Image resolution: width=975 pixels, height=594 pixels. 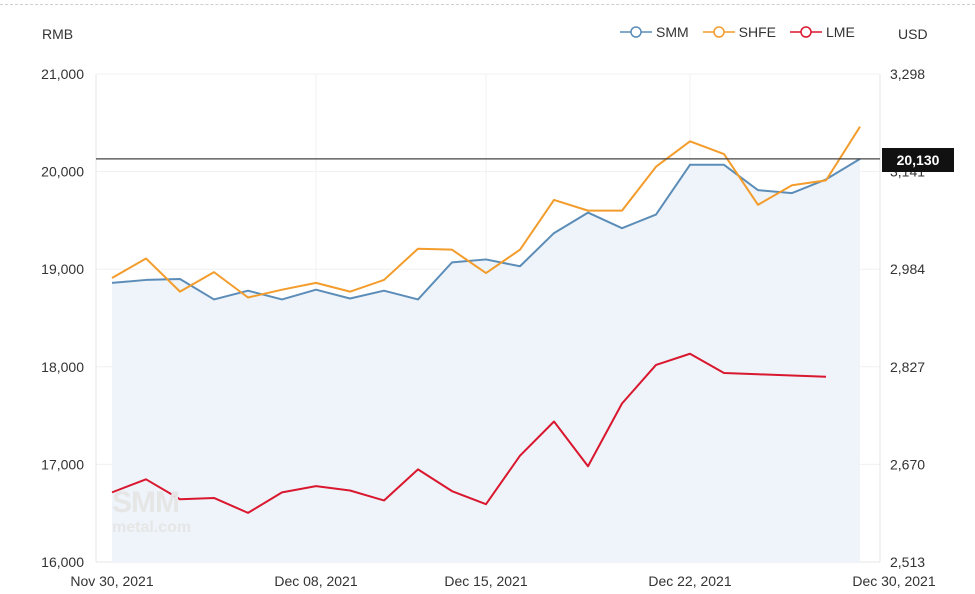 I want to click on current-price-tag: 20,130, so click(x=918, y=160).